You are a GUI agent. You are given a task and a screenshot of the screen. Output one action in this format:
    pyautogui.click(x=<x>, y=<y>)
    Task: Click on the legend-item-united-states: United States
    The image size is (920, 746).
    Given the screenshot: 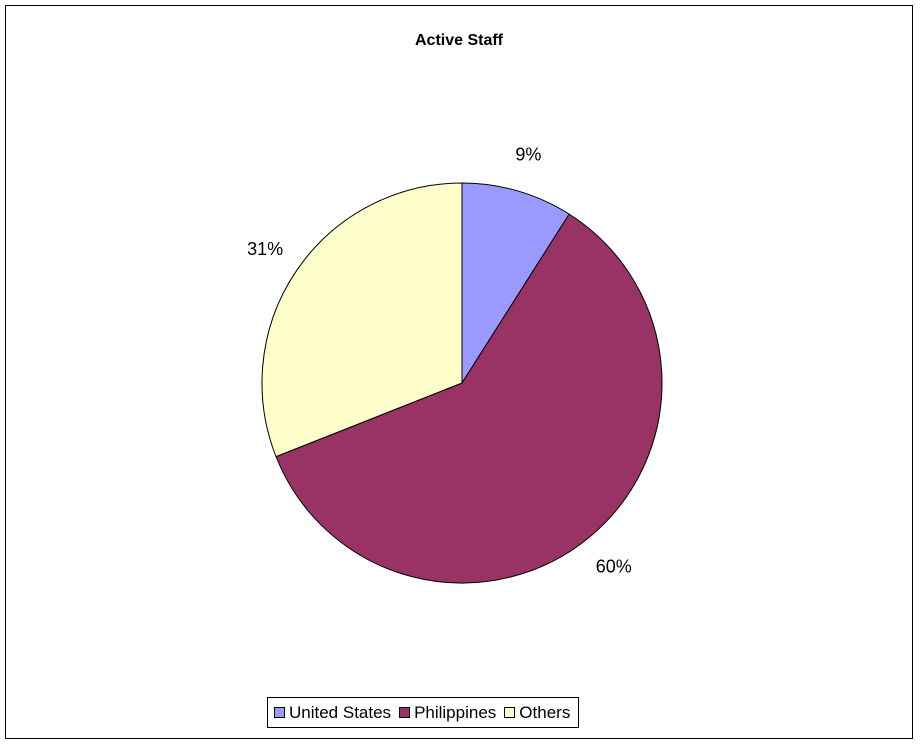 What is the action you would take?
    pyautogui.click(x=332, y=713)
    